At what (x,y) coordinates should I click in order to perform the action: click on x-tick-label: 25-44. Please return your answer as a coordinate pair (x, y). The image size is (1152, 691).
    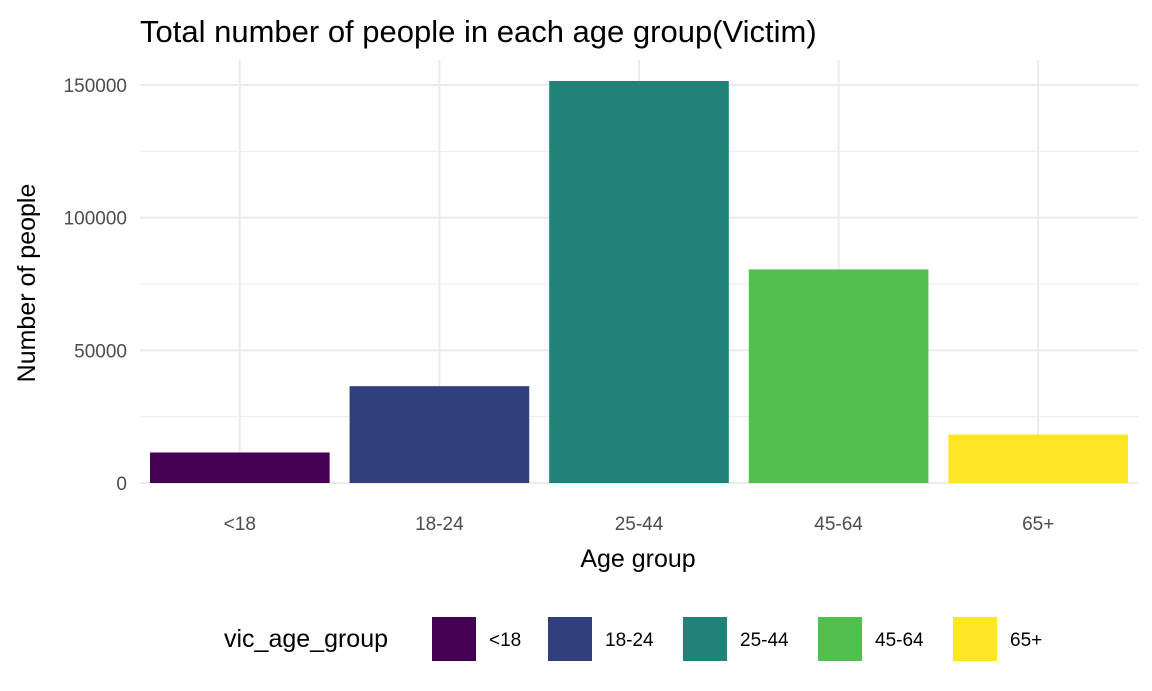
    Looking at the image, I should click on (639, 524).